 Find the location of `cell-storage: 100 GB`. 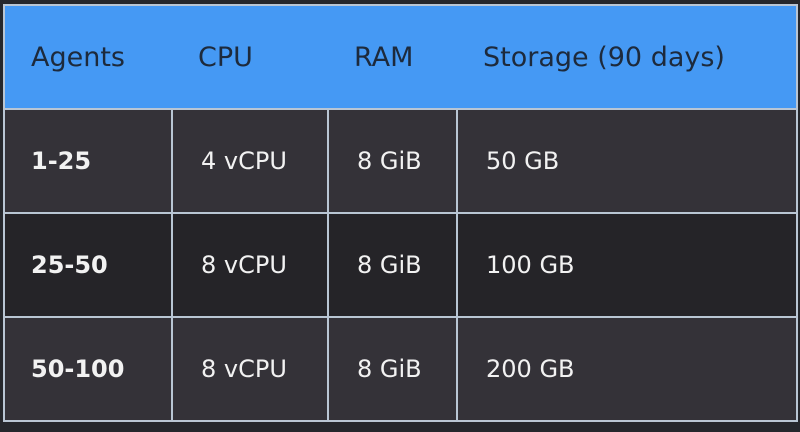

cell-storage: 100 GB is located at coordinates (627, 265).